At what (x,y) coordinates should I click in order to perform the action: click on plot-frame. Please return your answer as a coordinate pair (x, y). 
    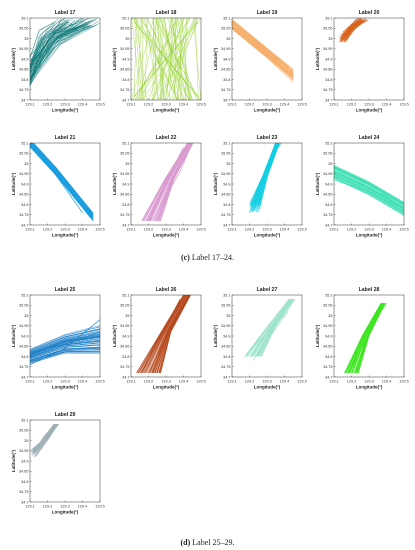
    Looking at the image, I should click on (369, 59).